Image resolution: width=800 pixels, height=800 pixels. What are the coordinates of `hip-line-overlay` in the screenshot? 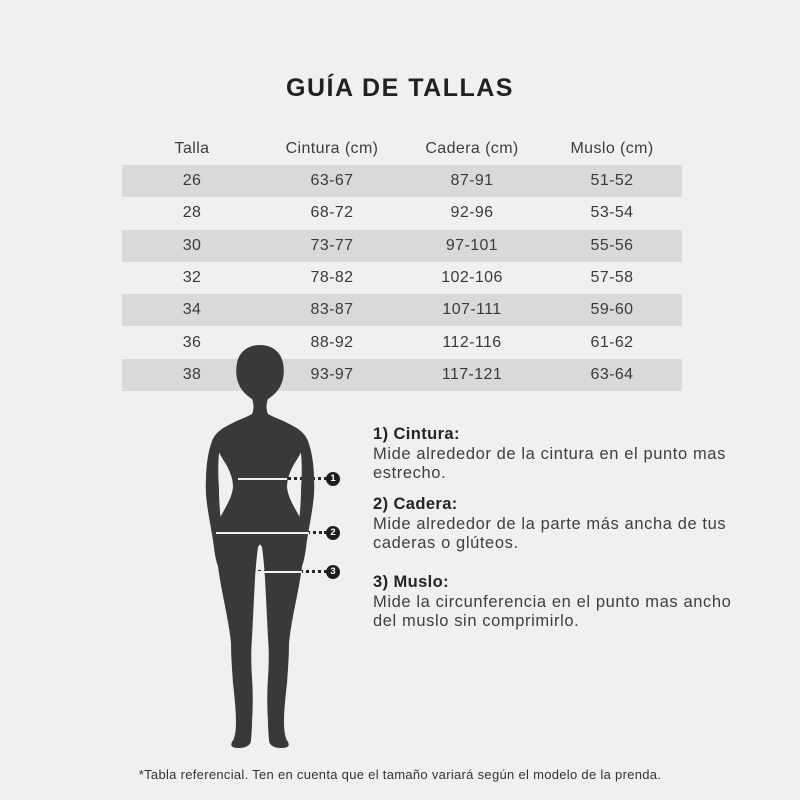 It's located at (262, 533).